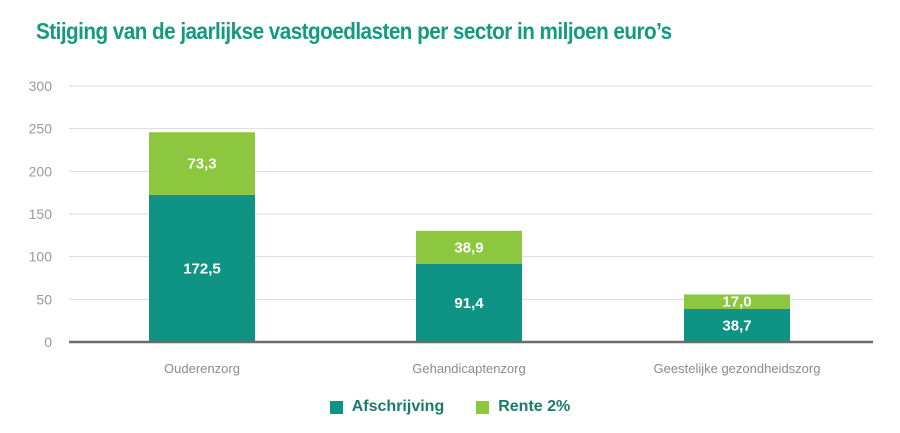  What do you see at coordinates (737, 368) in the screenshot?
I see `x-tick-label: Geestelijke gezondheidszorg` at bounding box center [737, 368].